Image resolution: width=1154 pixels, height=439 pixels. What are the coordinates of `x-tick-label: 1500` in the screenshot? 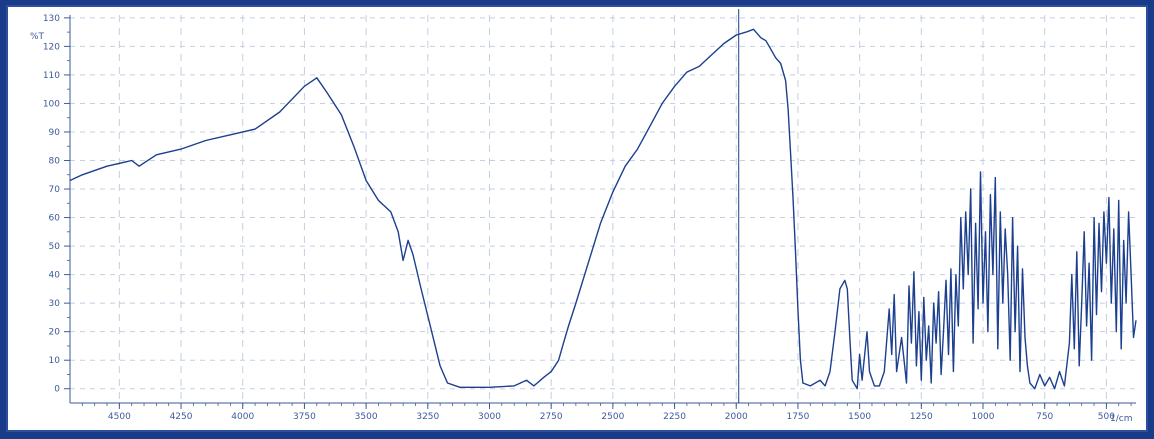 It's located at (859, 417).